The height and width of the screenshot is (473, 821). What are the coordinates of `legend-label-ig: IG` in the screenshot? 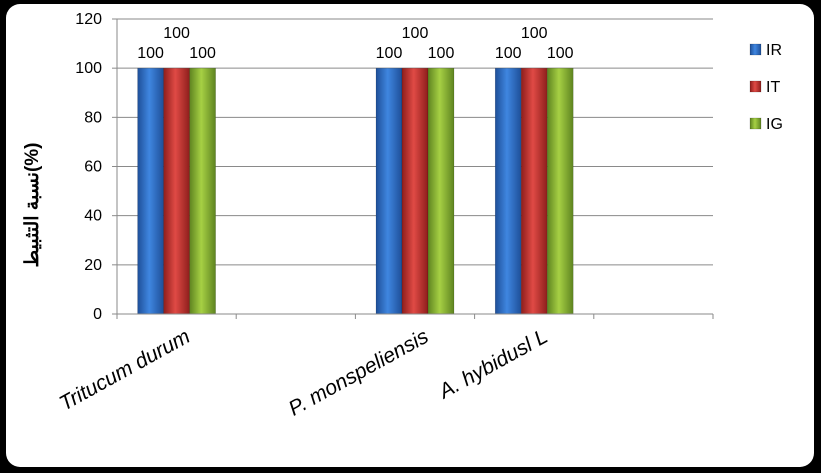 It's located at (774, 124).